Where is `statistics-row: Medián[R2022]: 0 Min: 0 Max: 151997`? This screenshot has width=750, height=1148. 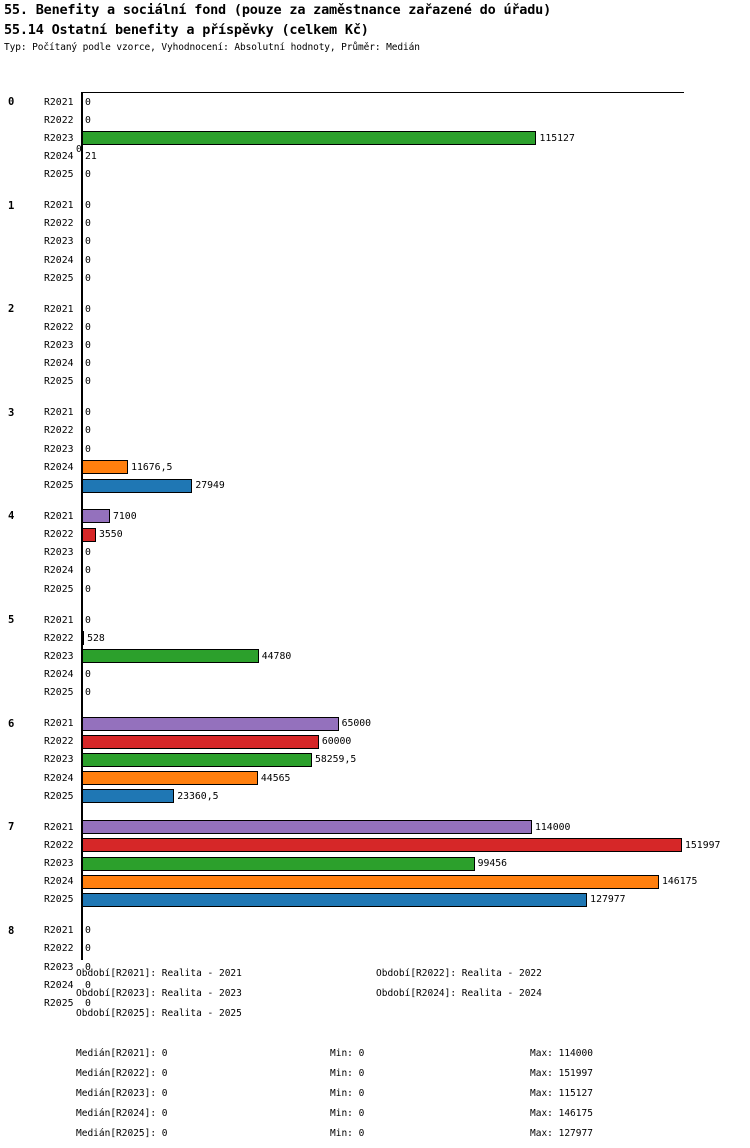
statistics-row: Medián[R2022]: 0 Min: 0 Max: 151997 is located at coordinates (375, 1078).